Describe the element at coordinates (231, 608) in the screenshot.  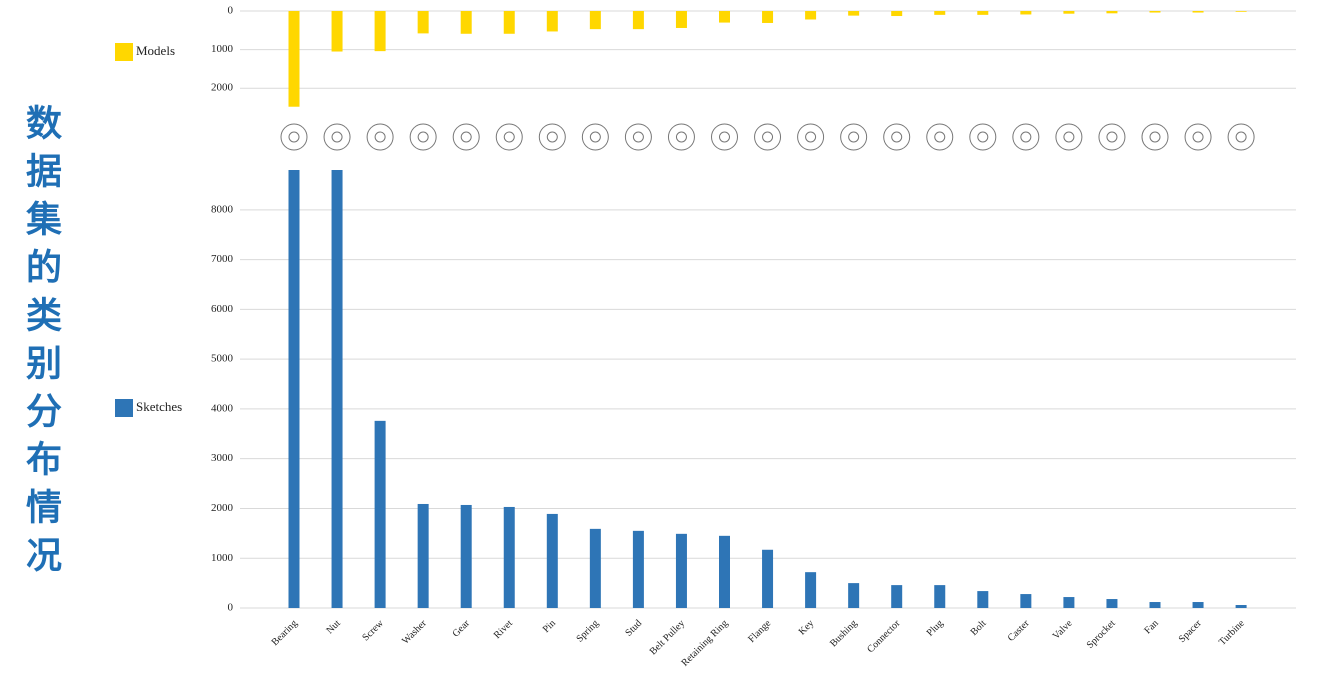
I see `y-tick-label: 0` at that location.